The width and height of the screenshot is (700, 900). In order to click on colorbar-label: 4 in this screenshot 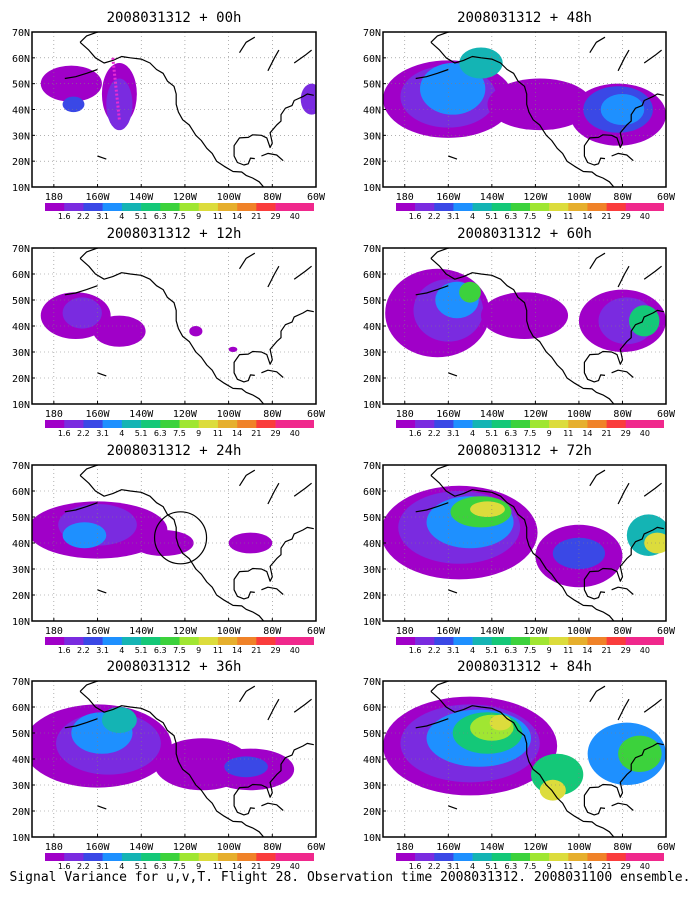, I will do `click(121, 216)`.